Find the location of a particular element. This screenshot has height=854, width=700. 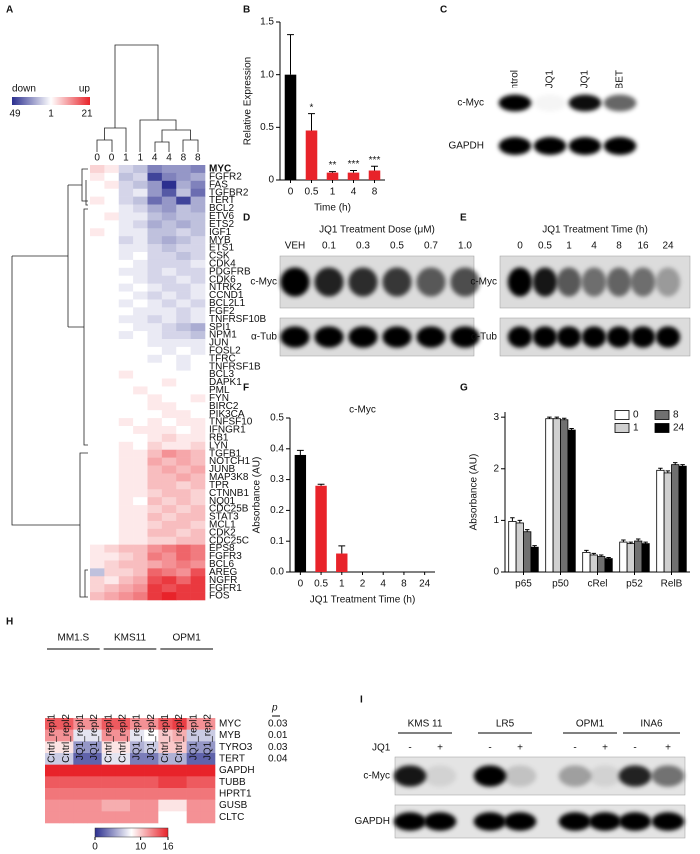

legend-label: 0 is located at coordinates (636, 415).